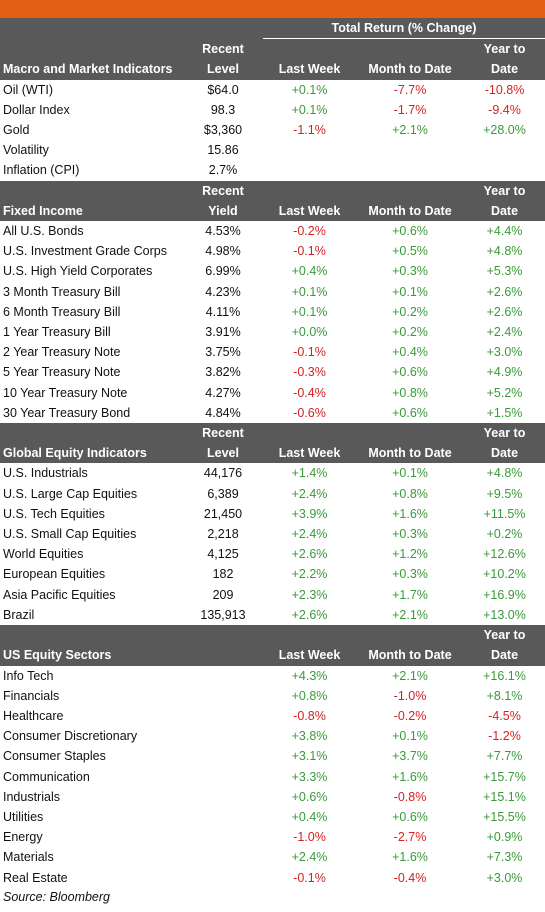 The height and width of the screenshot is (912, 545). What do you see at coordinates (223, 534) in the screenshot?
I see `recent-value: 2,218` at bounding box center [223, 534].